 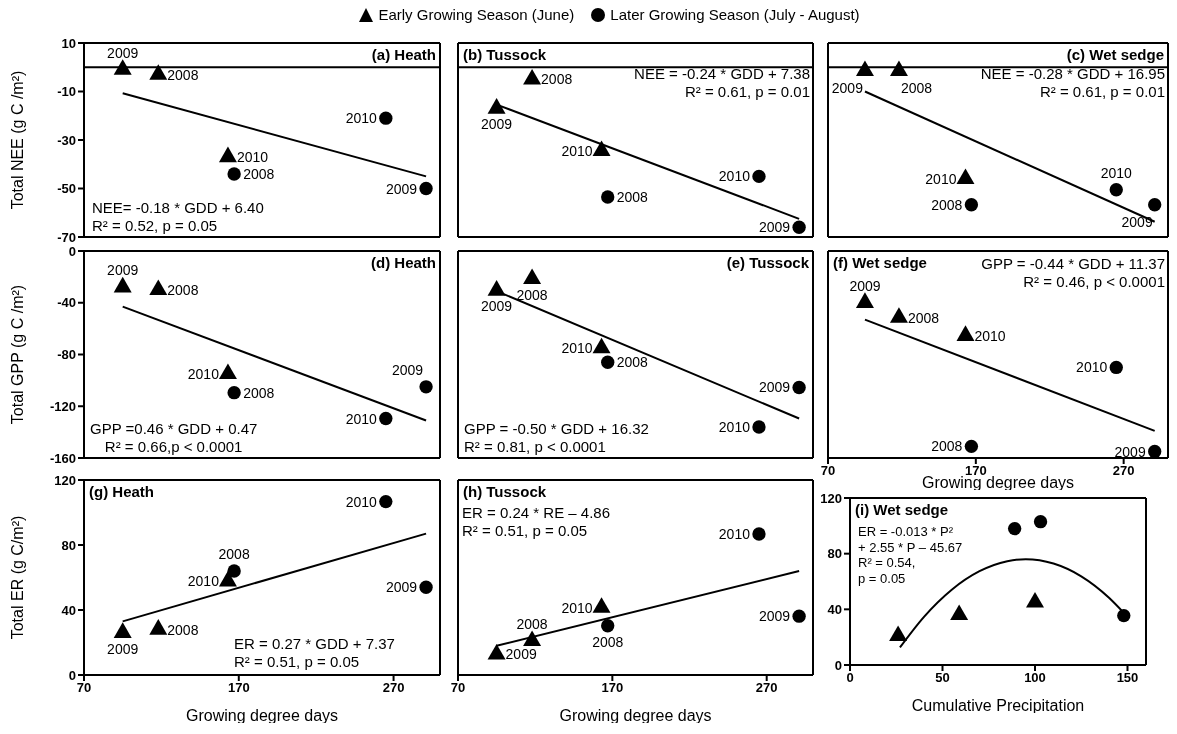 What do you see at coordinates (906, 532) in the screenshot?
I see `annotation: ER = -0.013 * P²` at bounding box center [906, 532].